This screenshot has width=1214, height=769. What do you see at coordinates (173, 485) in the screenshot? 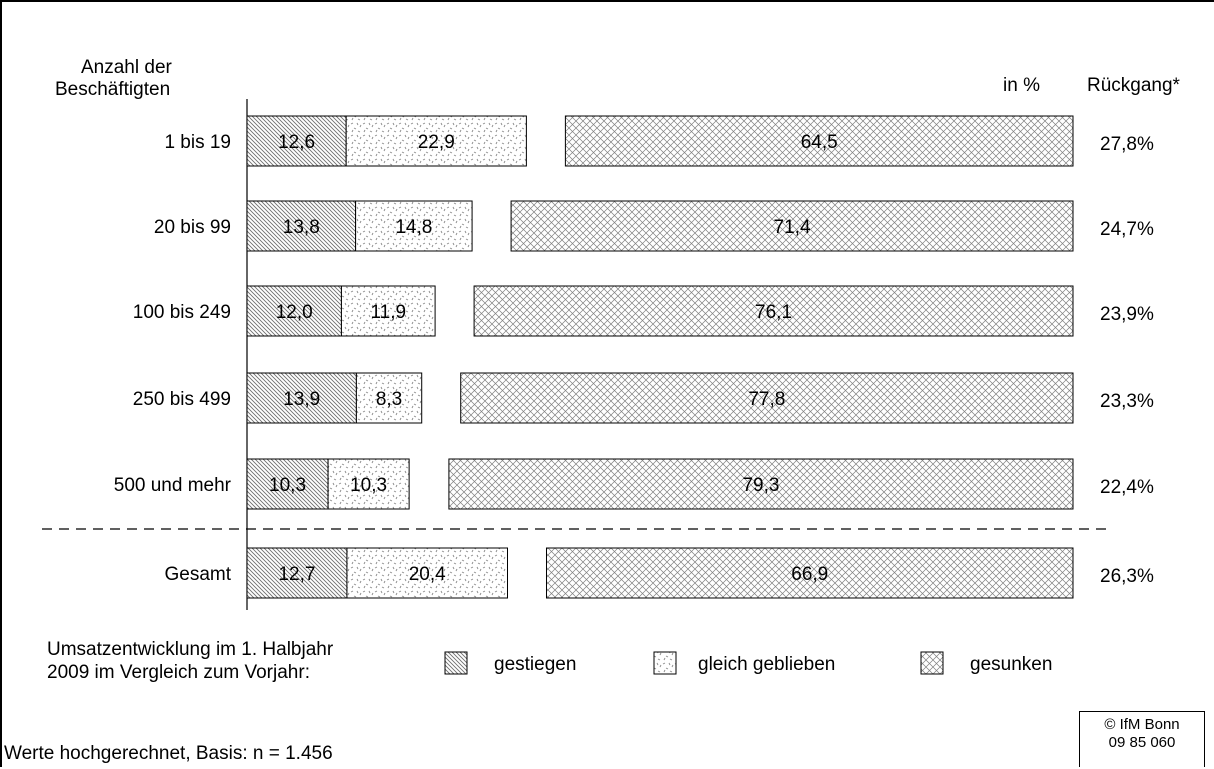
I see `category-label: 500 und mehr` at bounding box center [173, 485].